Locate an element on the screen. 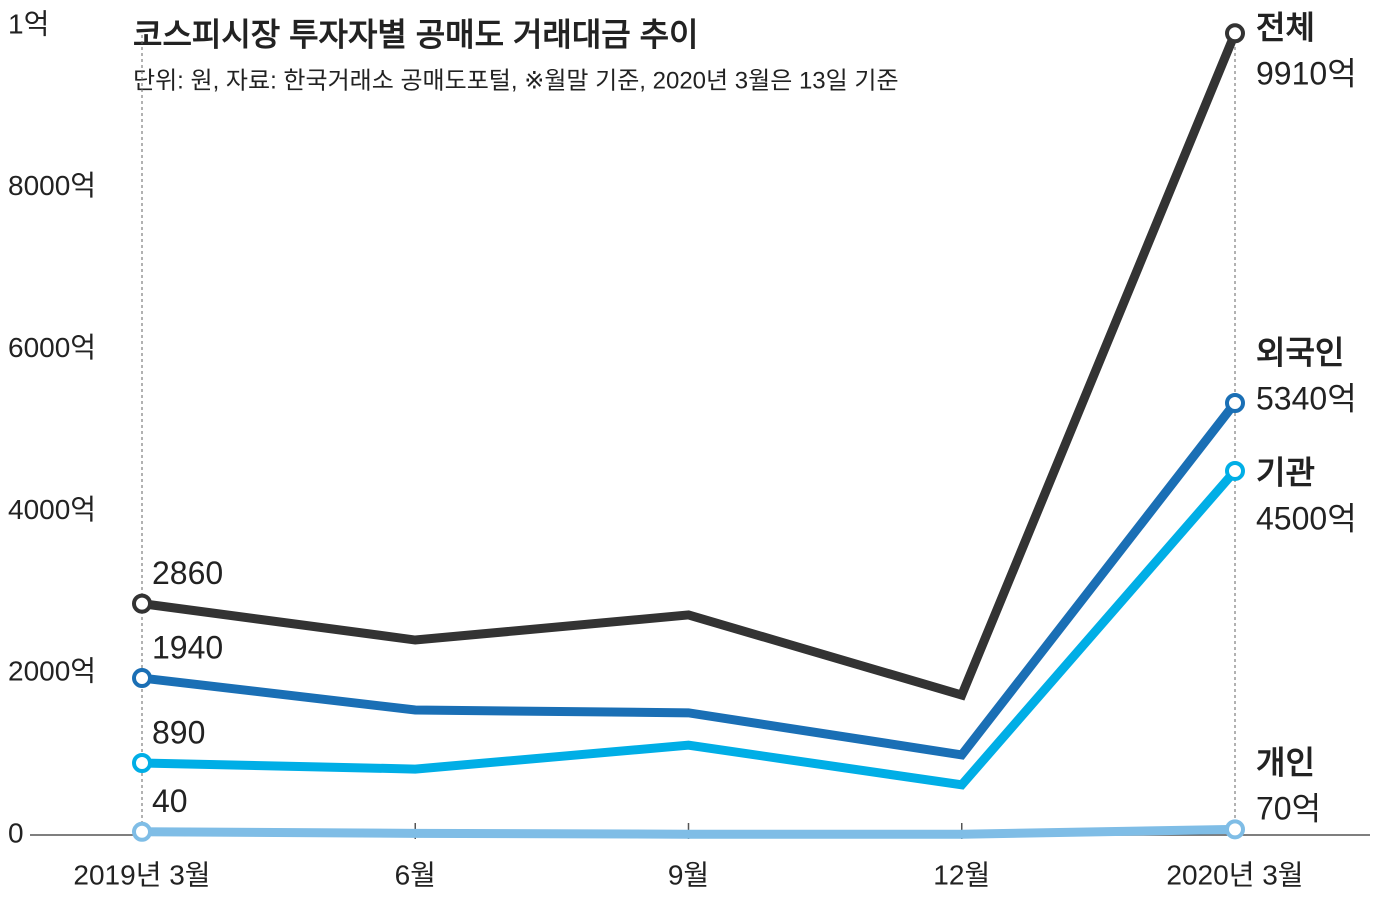 Image resolution: width=1386 pixels, height=898 pixels. x-tick-label: 12월 is located at coordinates (961, 874).